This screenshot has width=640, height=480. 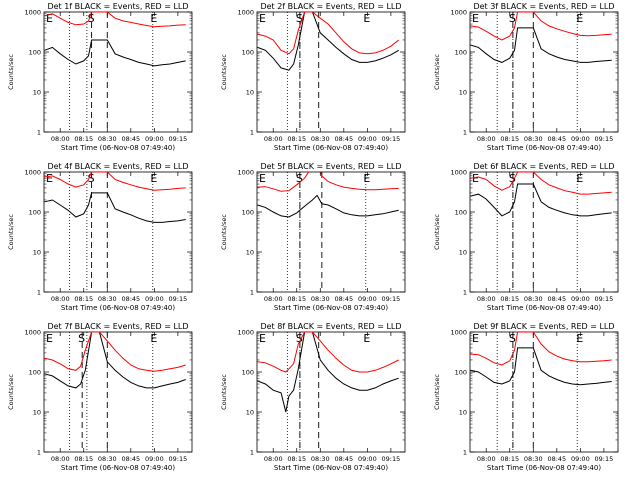 I want to click on chart-title: Det 1f BLACK = Events, RED = LLD, so click(x=117, y=6).